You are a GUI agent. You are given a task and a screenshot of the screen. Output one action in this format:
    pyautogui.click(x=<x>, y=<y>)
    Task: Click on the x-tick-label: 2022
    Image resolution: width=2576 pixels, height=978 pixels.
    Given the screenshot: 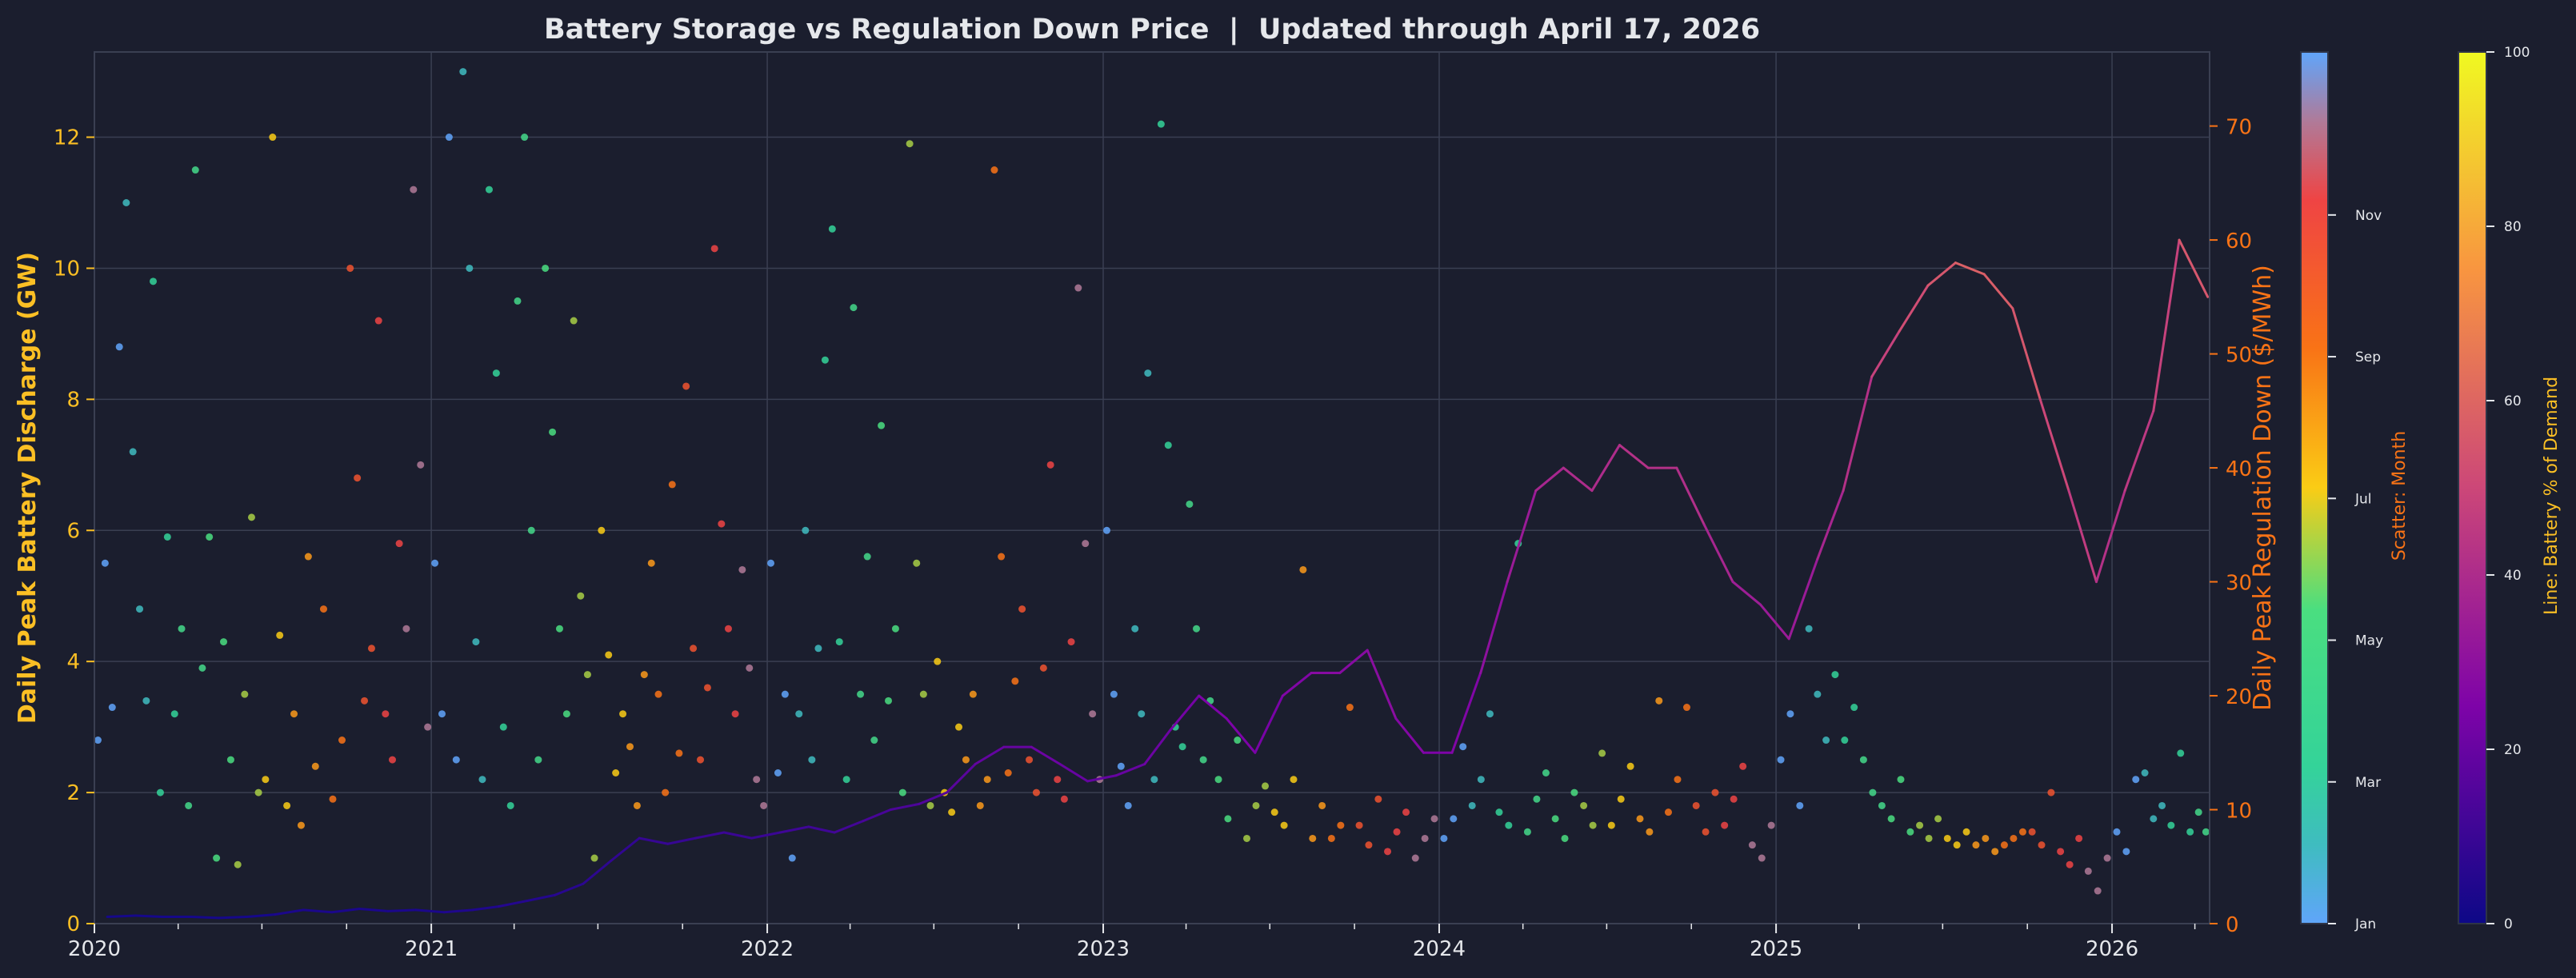 What is the action you would take?
    pyautogui.click(x=767, y=949)
    